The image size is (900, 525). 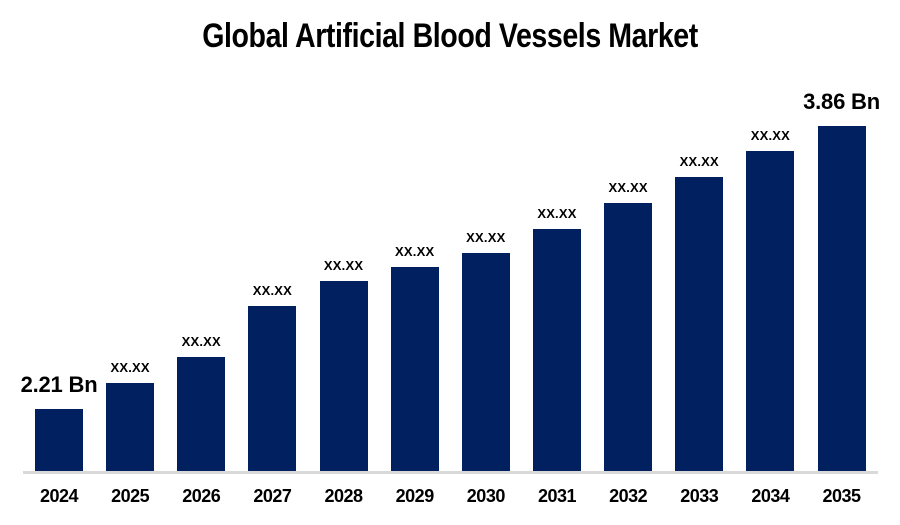 I want to click on x-axis-label-2028: 2028, so click(x=344, y=496).